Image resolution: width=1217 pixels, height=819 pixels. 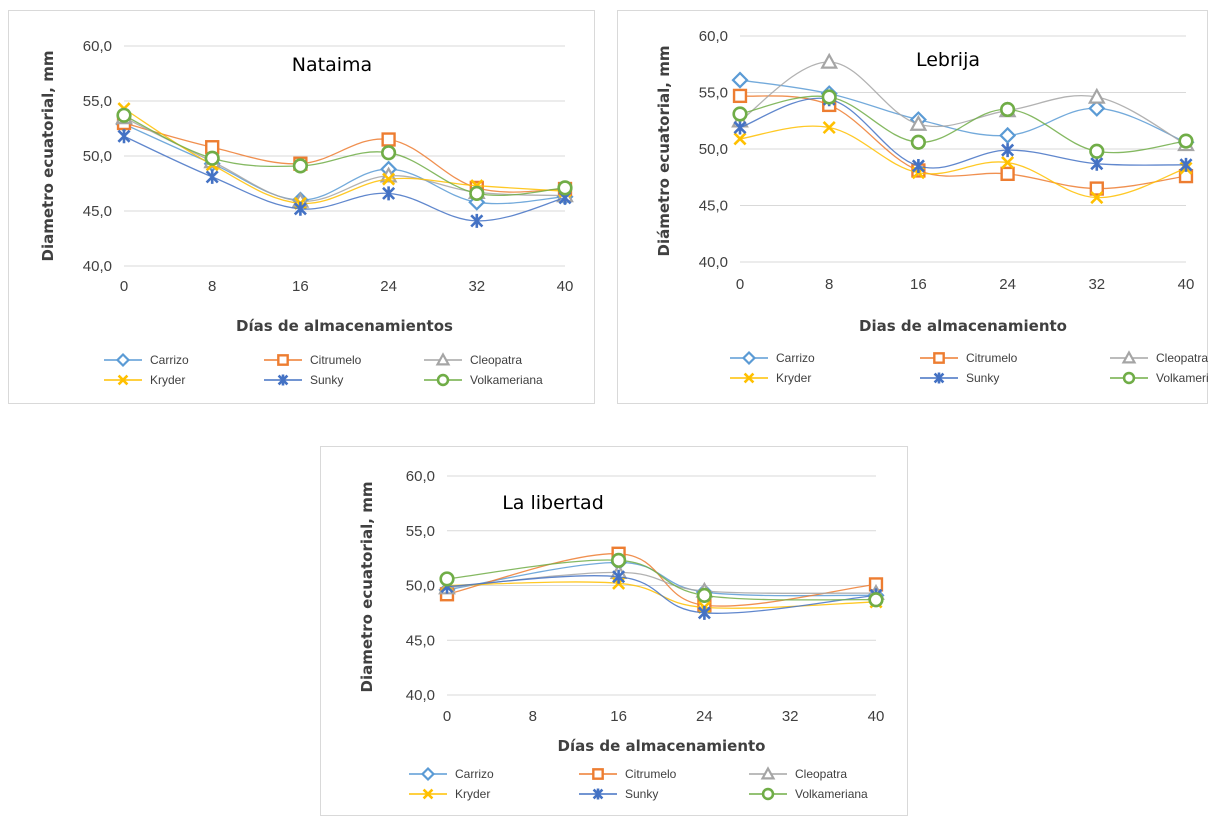 I want to click on chart-title: La libertad, so click(x=553, y=503).